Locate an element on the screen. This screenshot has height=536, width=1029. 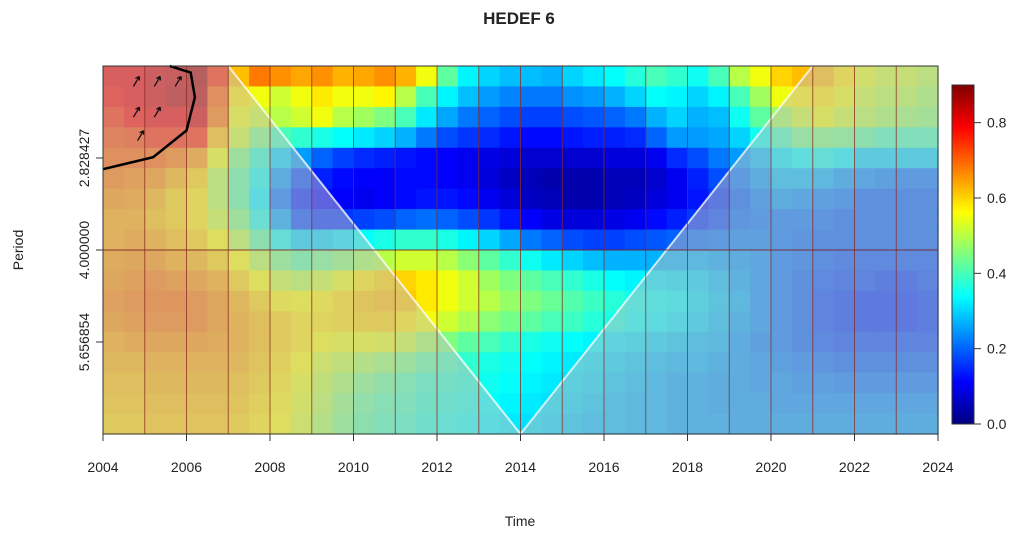
x-tick-label: 2004 is located at coordinates (102, 467).